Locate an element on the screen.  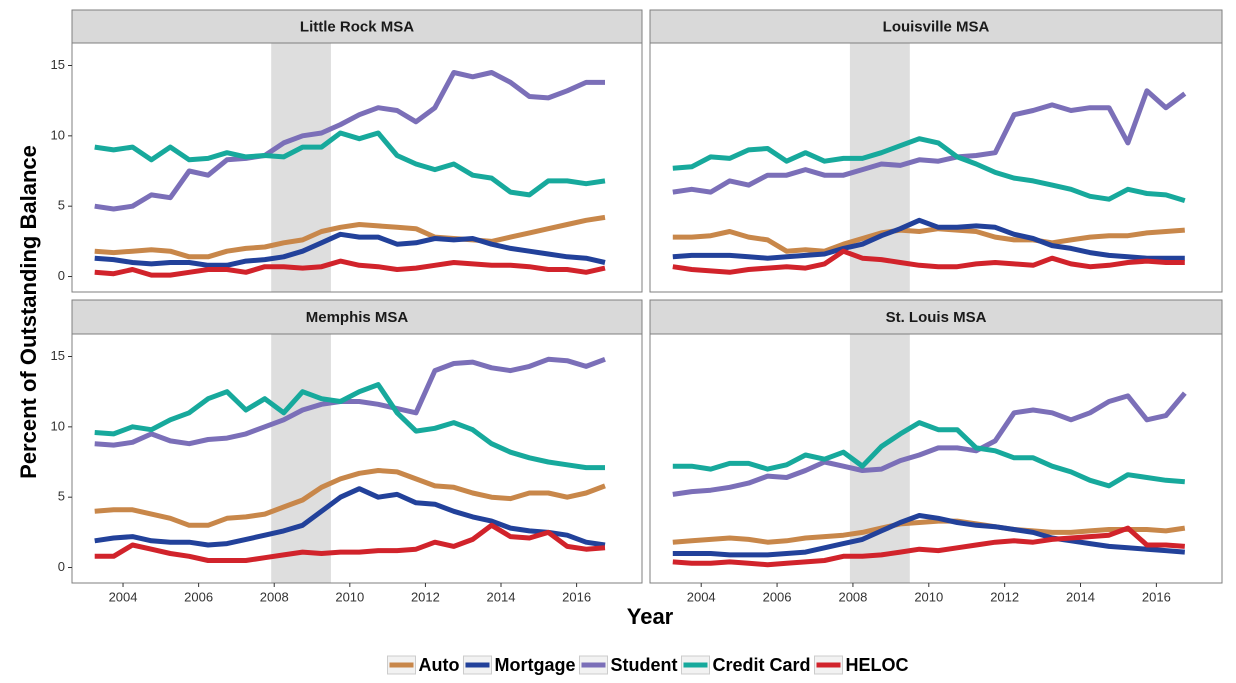
legend: Auto Mortgage Student Credit Card HELOC is located at coordinates (648, 665).